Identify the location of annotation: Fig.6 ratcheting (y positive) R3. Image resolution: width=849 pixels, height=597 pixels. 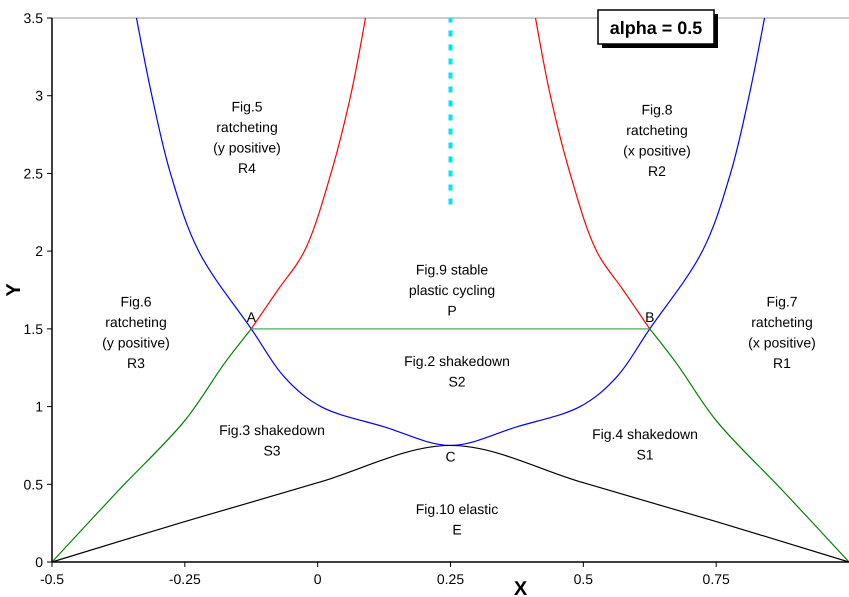
(136, 332).